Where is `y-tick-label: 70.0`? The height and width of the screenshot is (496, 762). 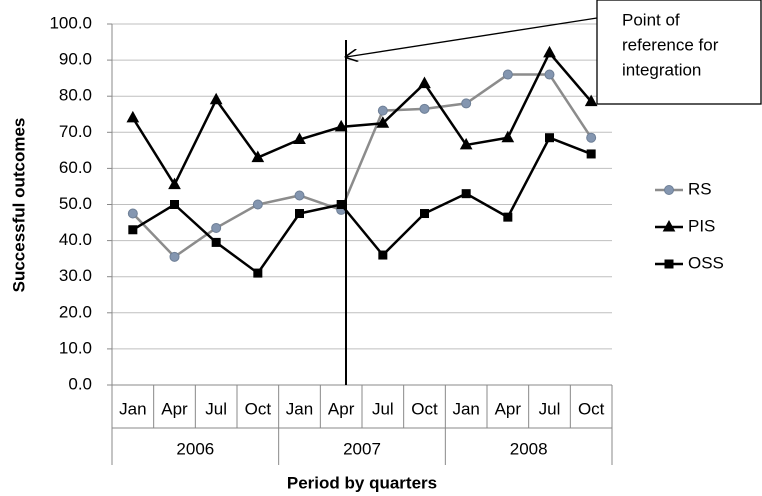 y-tick-label: 70.0 is located at coordinates (75, 131).